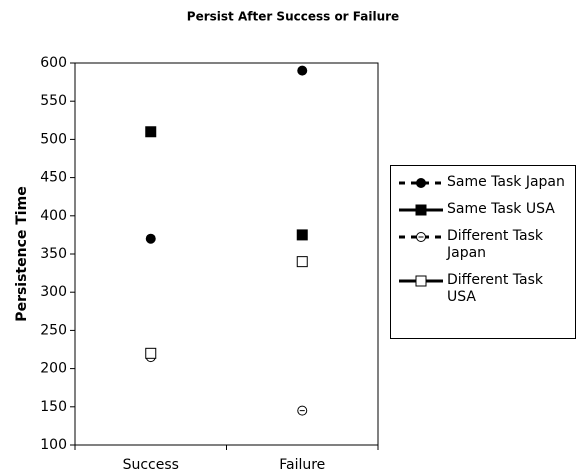 The image size is (583, 475). Describe the element at coordinates (53, 178) in the screenshot. I see `y-tick-label: 450` at that location.